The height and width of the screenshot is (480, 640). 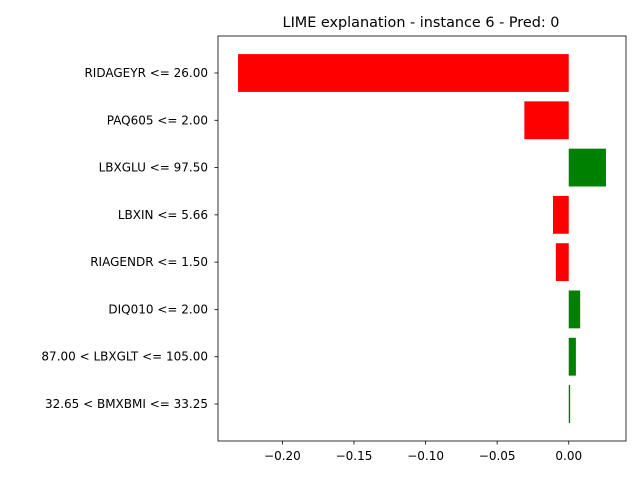 What do you see at coordinates (153, 168) in the screenshot?
I see `y-tick-label: LBXGLU <= 97.50` at bounding box center [153, 168].